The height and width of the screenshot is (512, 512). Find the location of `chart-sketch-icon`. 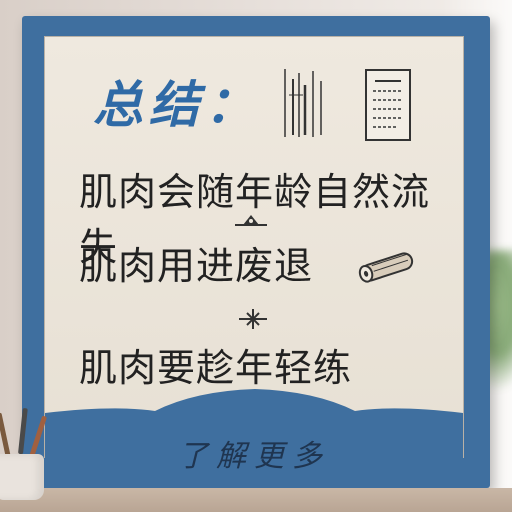

chart-sketch-icon is located at coordinates (303, 103).